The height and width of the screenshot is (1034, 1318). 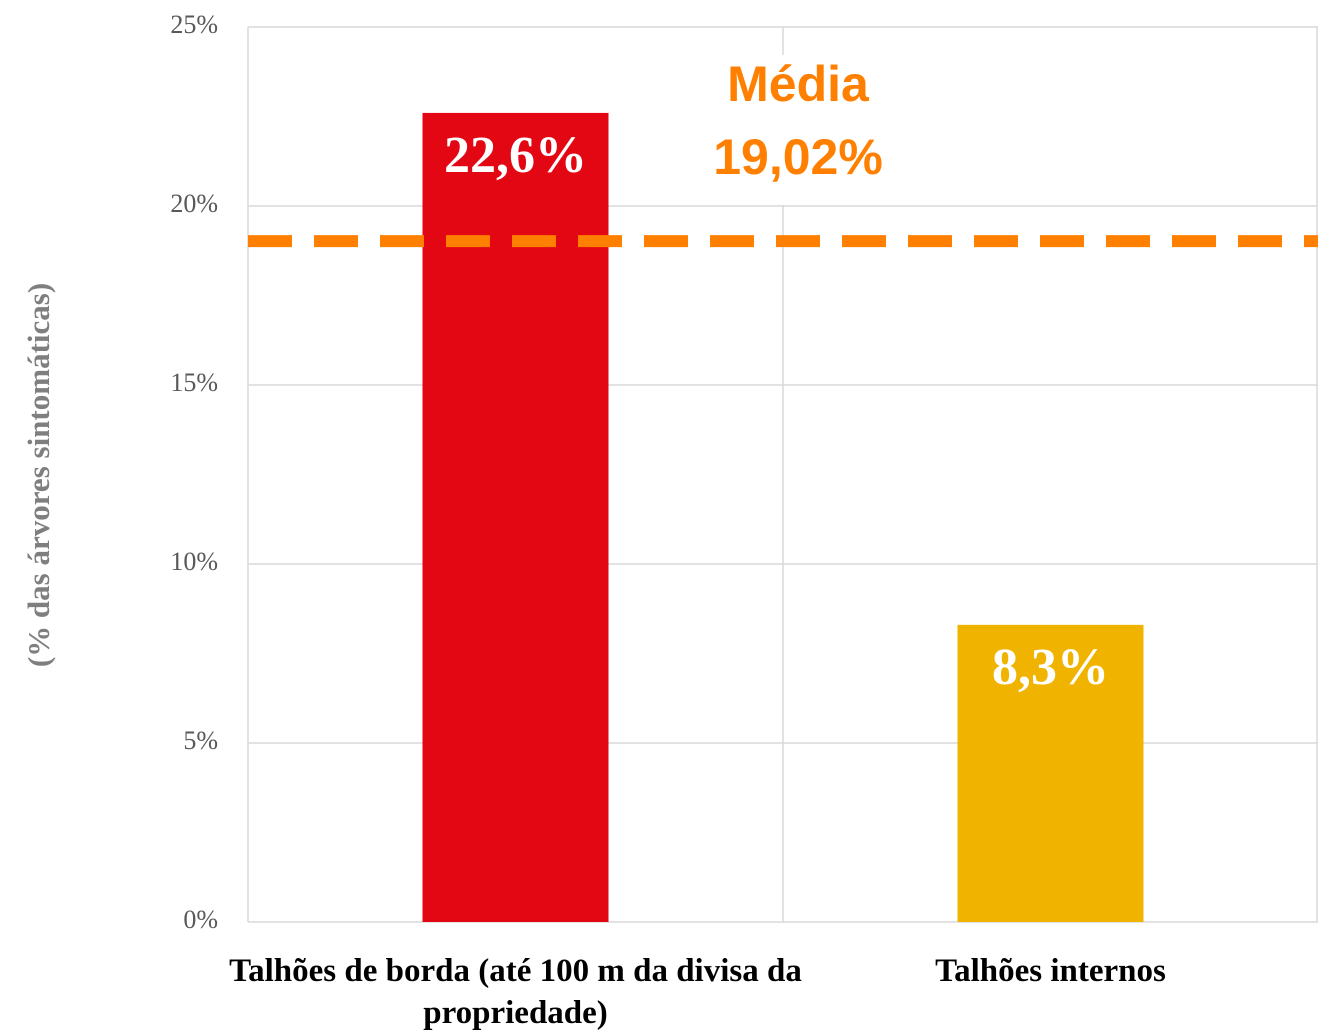 What do you see at coordinates (515, 155) in the screenshot?
I see `value-label: 22,6%` at bounding box center [515, 155].